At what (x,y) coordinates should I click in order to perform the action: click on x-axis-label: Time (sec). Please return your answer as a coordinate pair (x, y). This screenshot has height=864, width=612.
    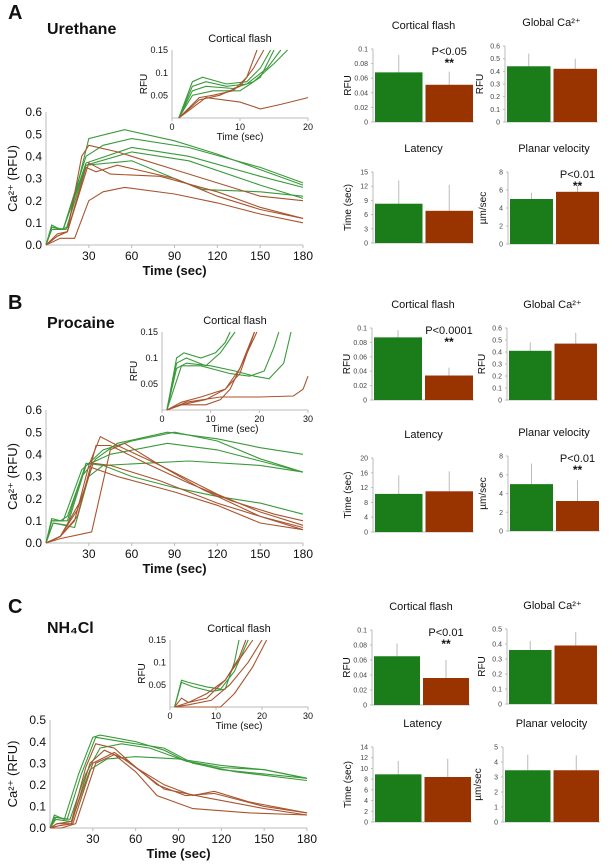
    Looking at the image, I should click on (178, 853).